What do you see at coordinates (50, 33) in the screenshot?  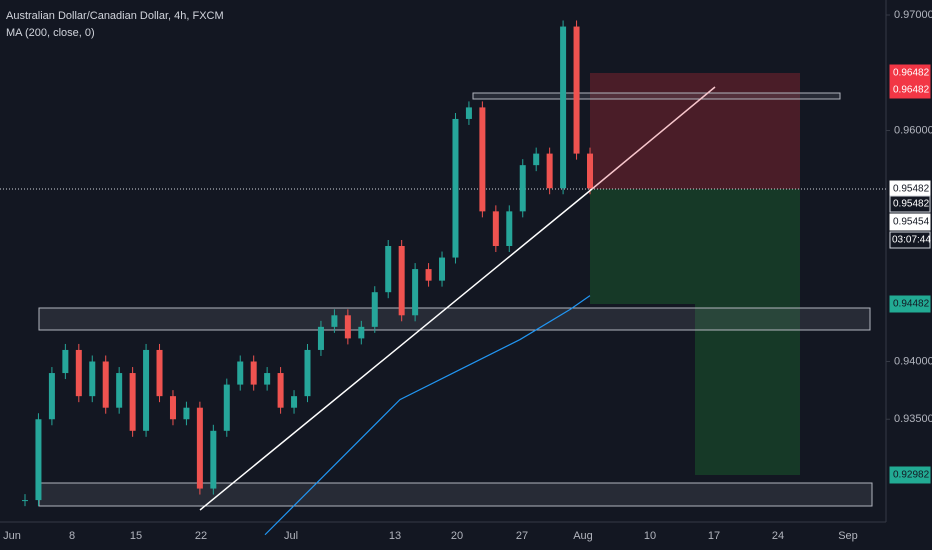 I see `indicator-label: MA (200, close, 0)` at bounding box center [50, 33].